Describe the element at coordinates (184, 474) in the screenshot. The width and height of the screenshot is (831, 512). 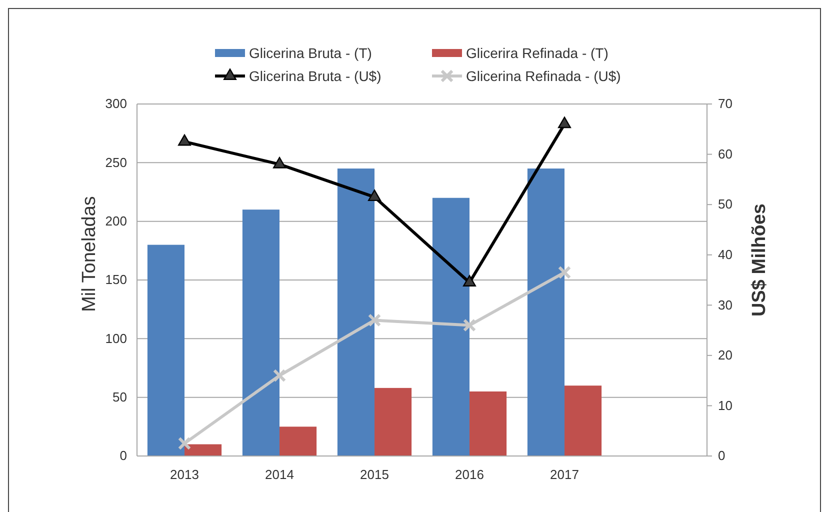
I see `x-tick-label: 2013` at that location.